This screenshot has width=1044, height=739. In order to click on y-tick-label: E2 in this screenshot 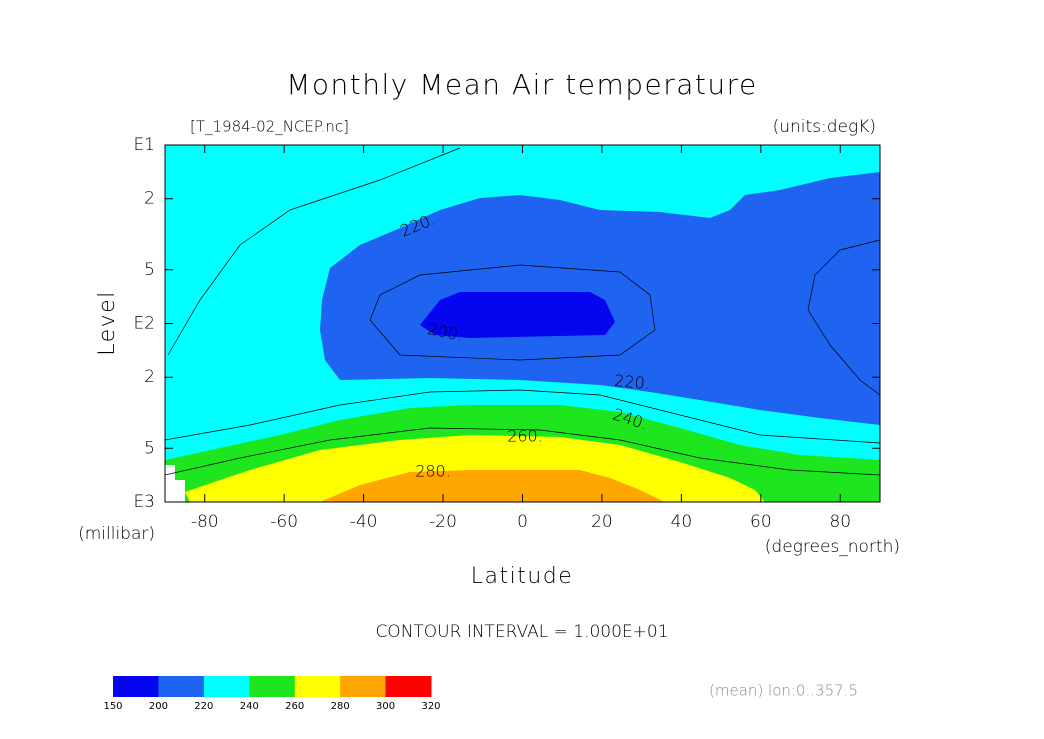, I will do `click(144, 324)`.